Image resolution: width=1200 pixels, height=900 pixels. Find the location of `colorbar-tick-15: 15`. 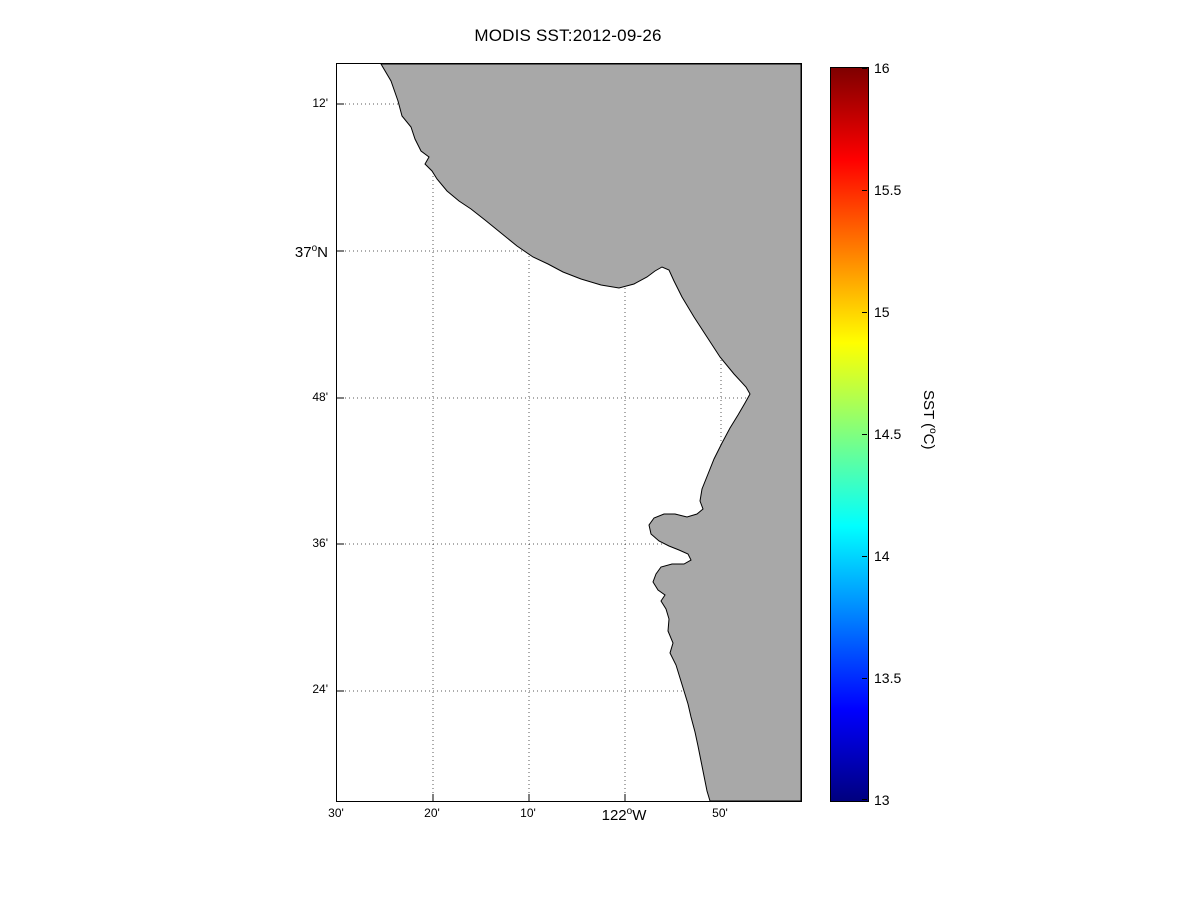

colorbar-tick-15: 15 is located at coordinates (882, 312).